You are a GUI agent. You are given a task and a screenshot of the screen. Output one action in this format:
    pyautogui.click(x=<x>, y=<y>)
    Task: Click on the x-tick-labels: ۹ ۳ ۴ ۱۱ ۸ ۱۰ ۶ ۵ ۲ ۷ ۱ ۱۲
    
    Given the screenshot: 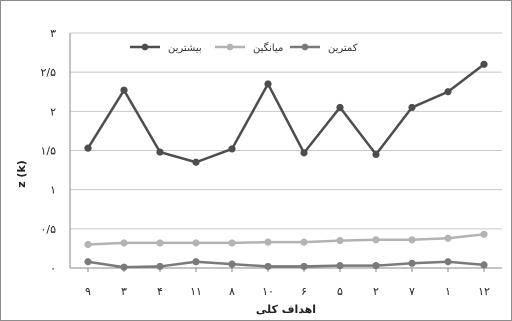 What is the action you would take?
    pyautogui.click(x=287, y=283)
    